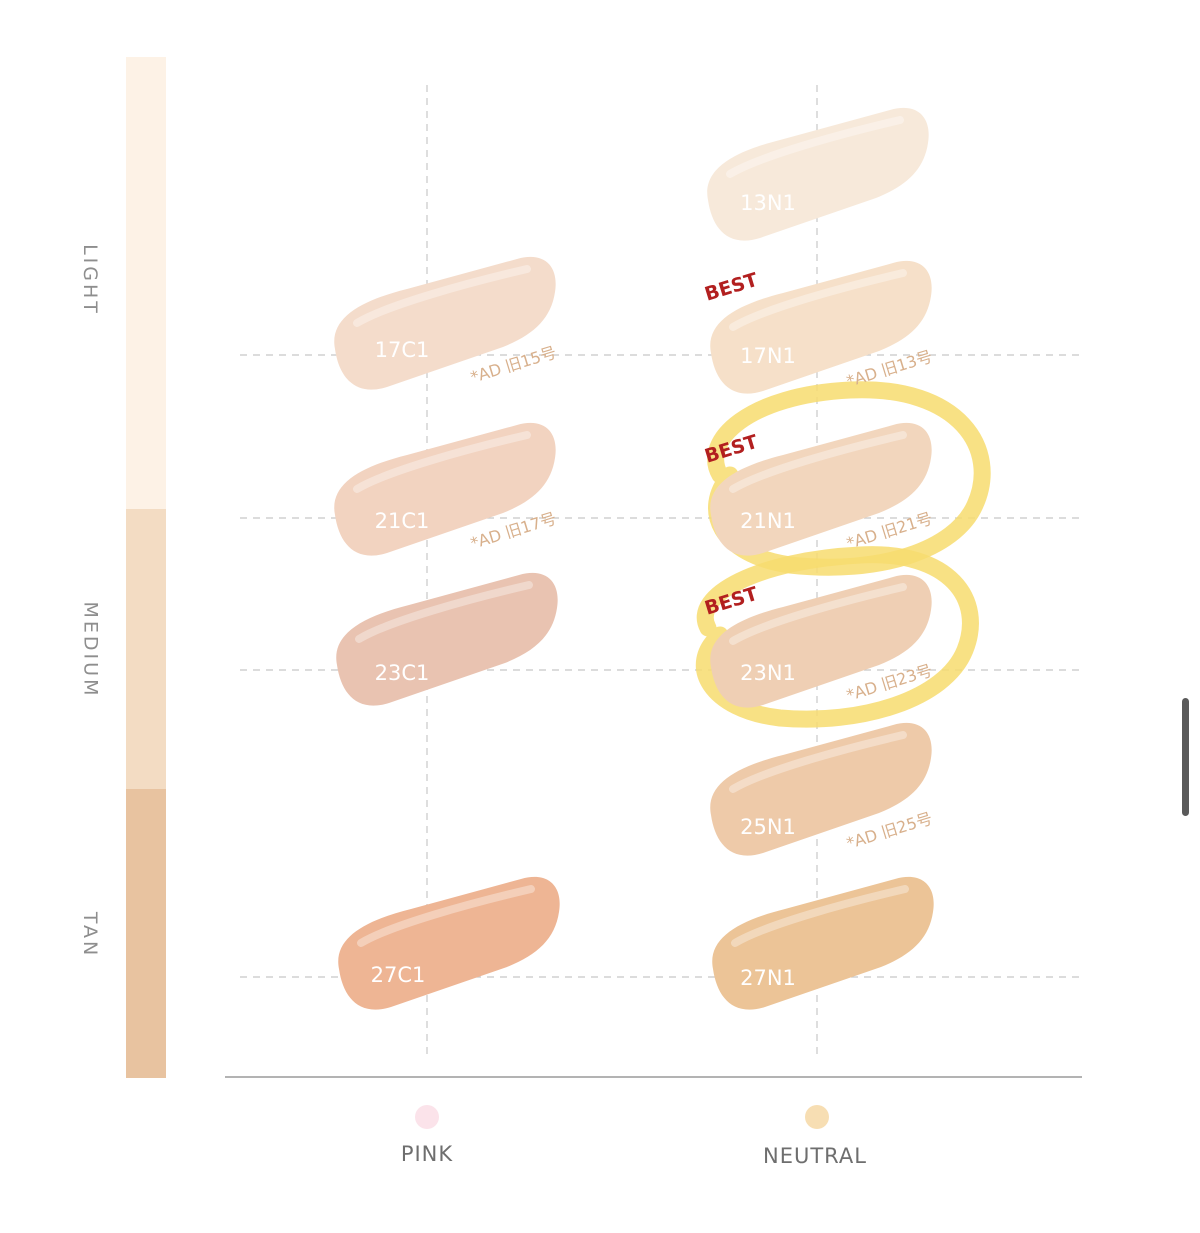  I want to click on swatch-27c1: 27C1, so click(449, 943).